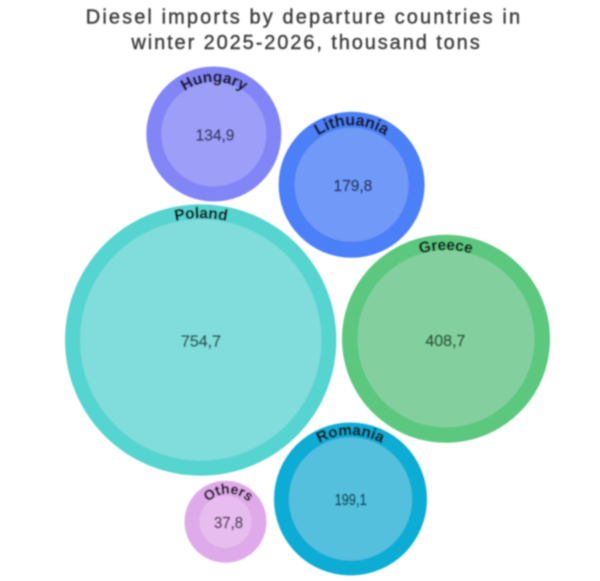 The height and width of the screenshot is (581, 600). Describe the element at coordinates (201, 215) in the screenshot. I see `svg-text: Poland` at that location.